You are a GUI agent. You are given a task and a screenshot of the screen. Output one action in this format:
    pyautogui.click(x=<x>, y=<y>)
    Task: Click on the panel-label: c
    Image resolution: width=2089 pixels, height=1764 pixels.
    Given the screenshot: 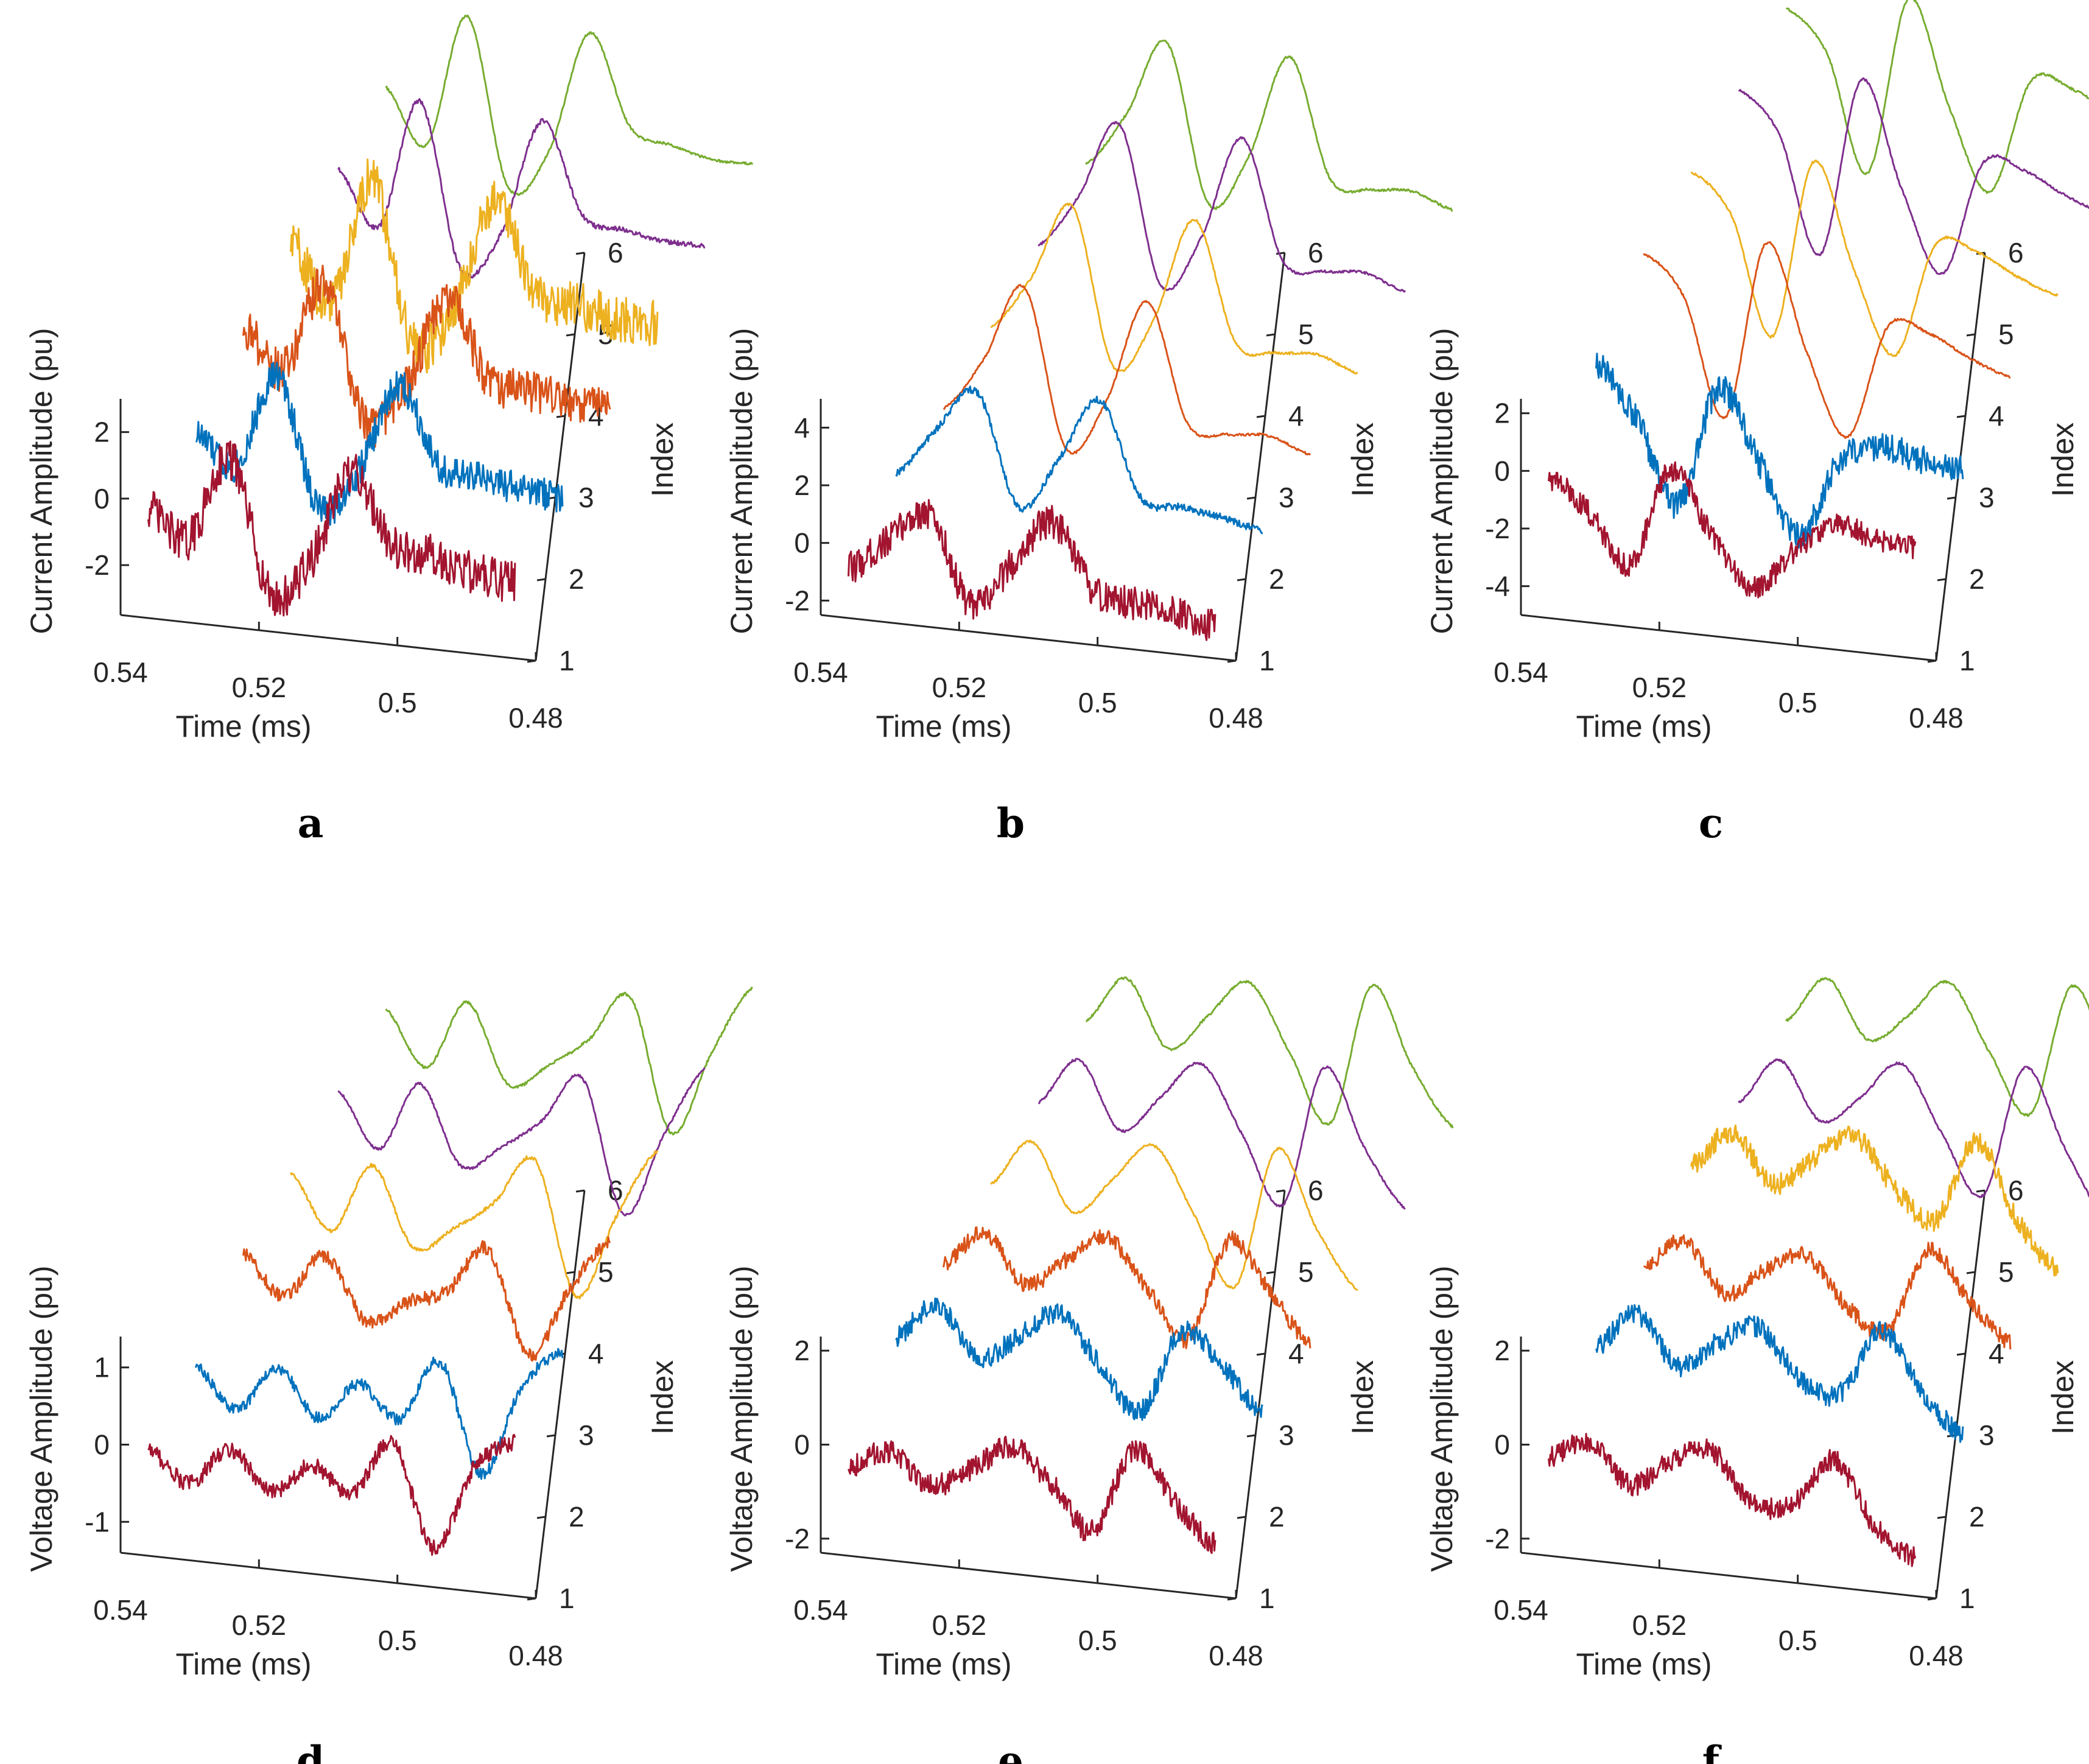 What is the action you would take?
    pyautogui.click(x=1711, y=823)
    